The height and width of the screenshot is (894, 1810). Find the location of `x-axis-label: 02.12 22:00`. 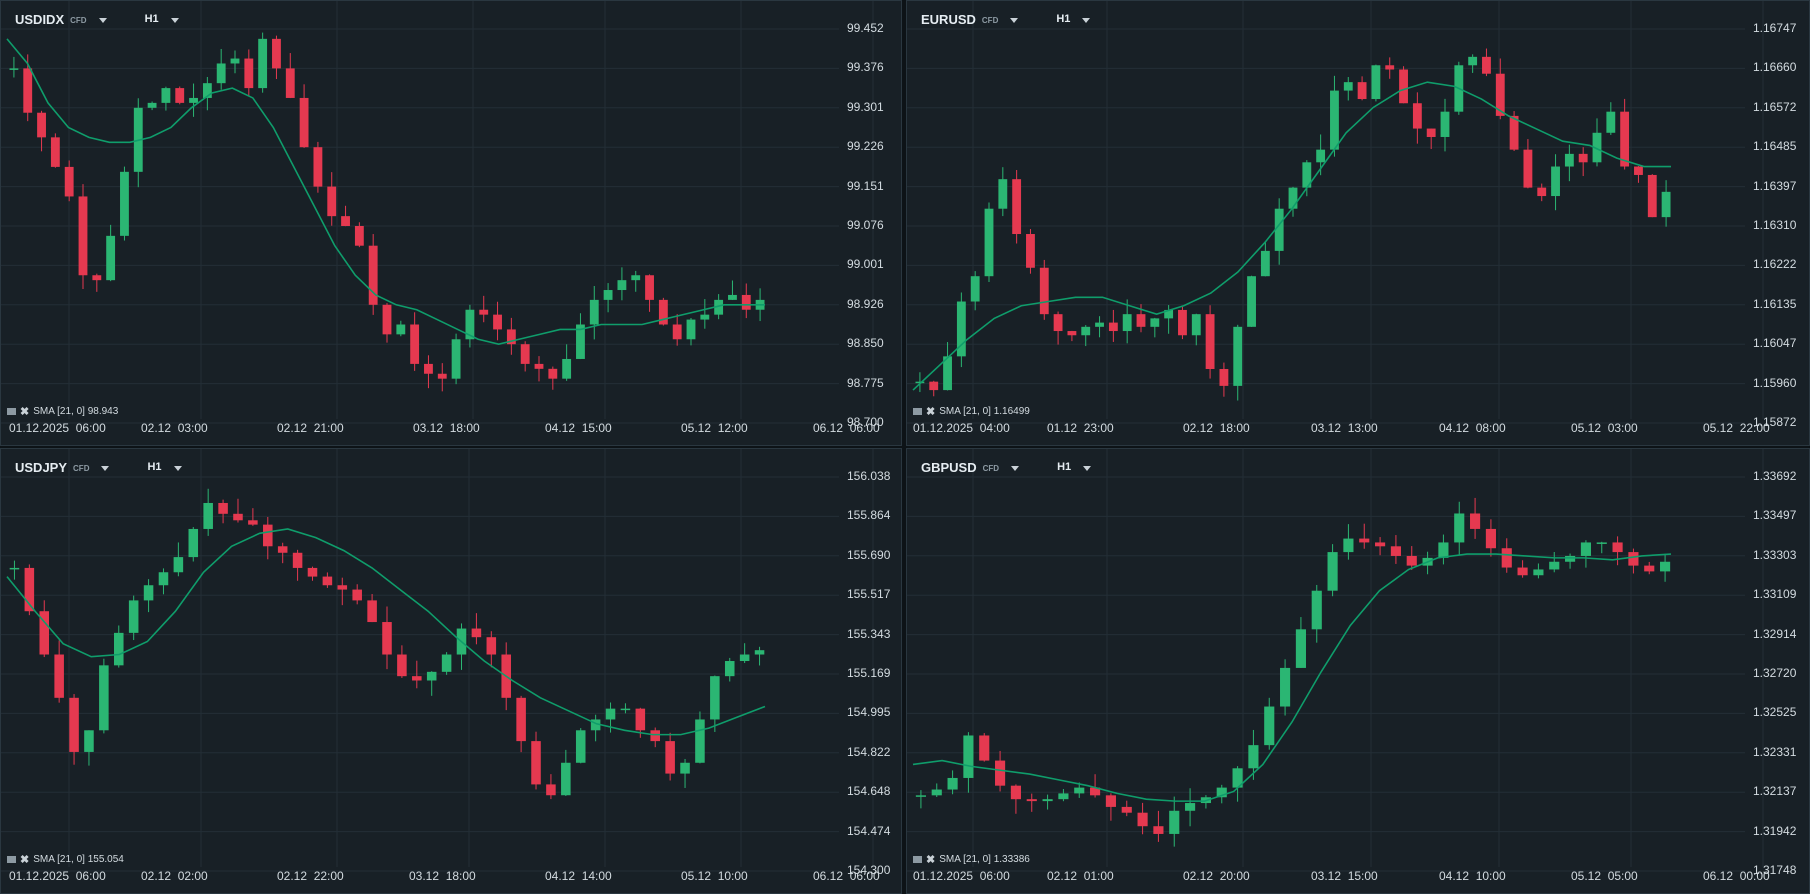

x-axis-label: 02.12 22:00 is located at coordinates (310, 876).